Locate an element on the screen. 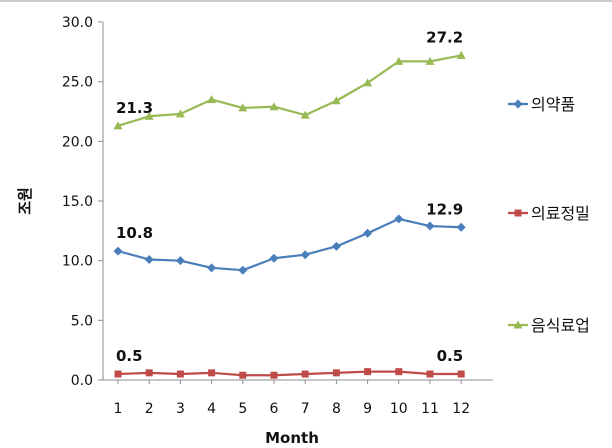 This screenshot has height=448, width=612. legend-item: 의약품 is located at coordinates (541, 104).